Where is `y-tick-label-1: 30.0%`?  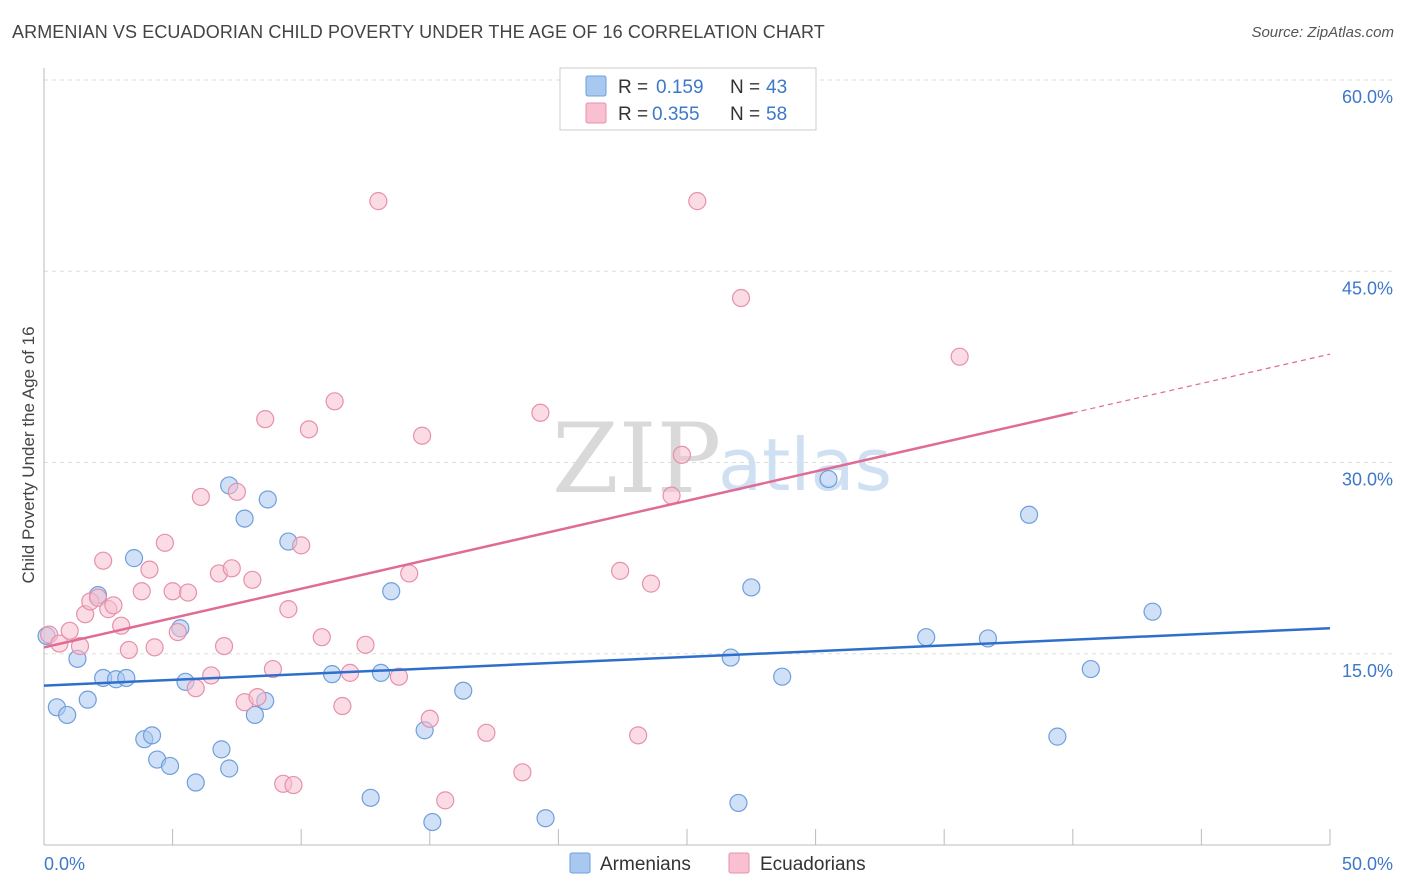 y-tick-label-1: 30.0% is located at coordinates (1367, 480).